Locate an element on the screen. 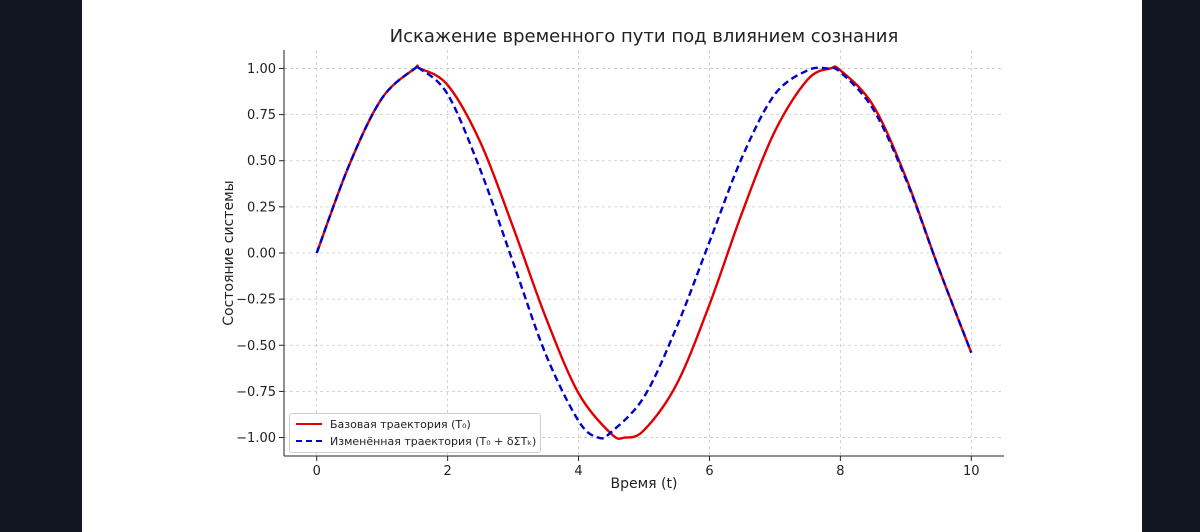  legend-label-base: Базовая траектория (T₀) is located at coordinates (400, 424).